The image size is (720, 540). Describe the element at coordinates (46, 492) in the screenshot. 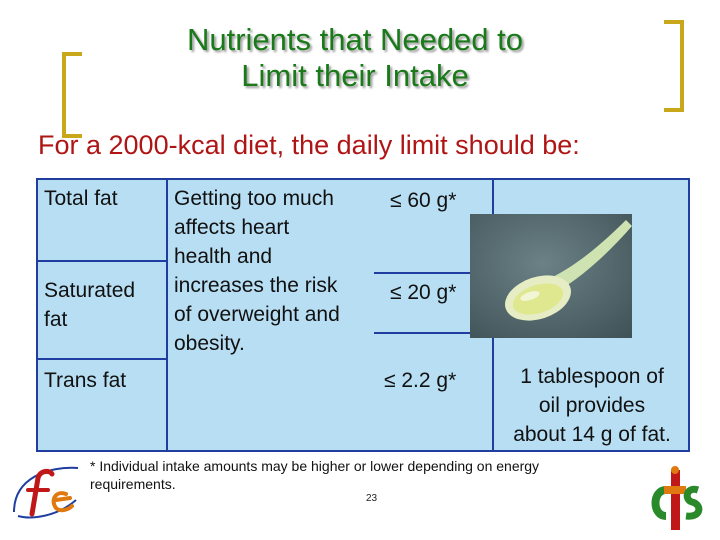

I see `fe-logo-icon` at that location.